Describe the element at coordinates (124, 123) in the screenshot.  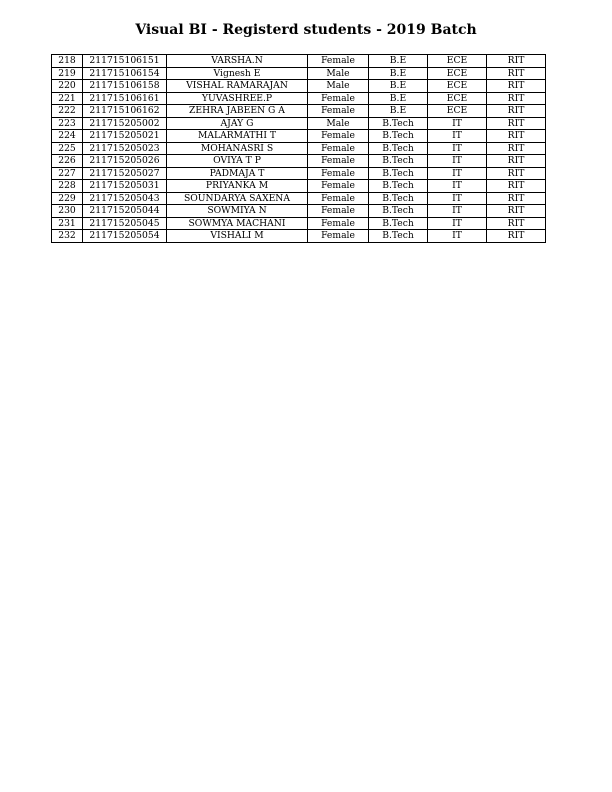
I see `register-no-cell: 211715205002` at that location.